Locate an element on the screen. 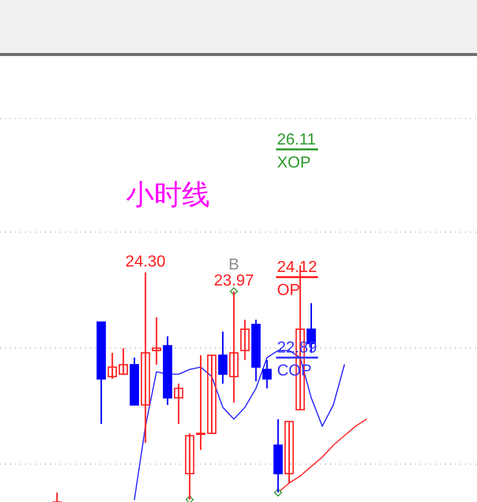 This screenshot has width=477, height=502. annotation: 26.11 is located at coordinates (296, 139).